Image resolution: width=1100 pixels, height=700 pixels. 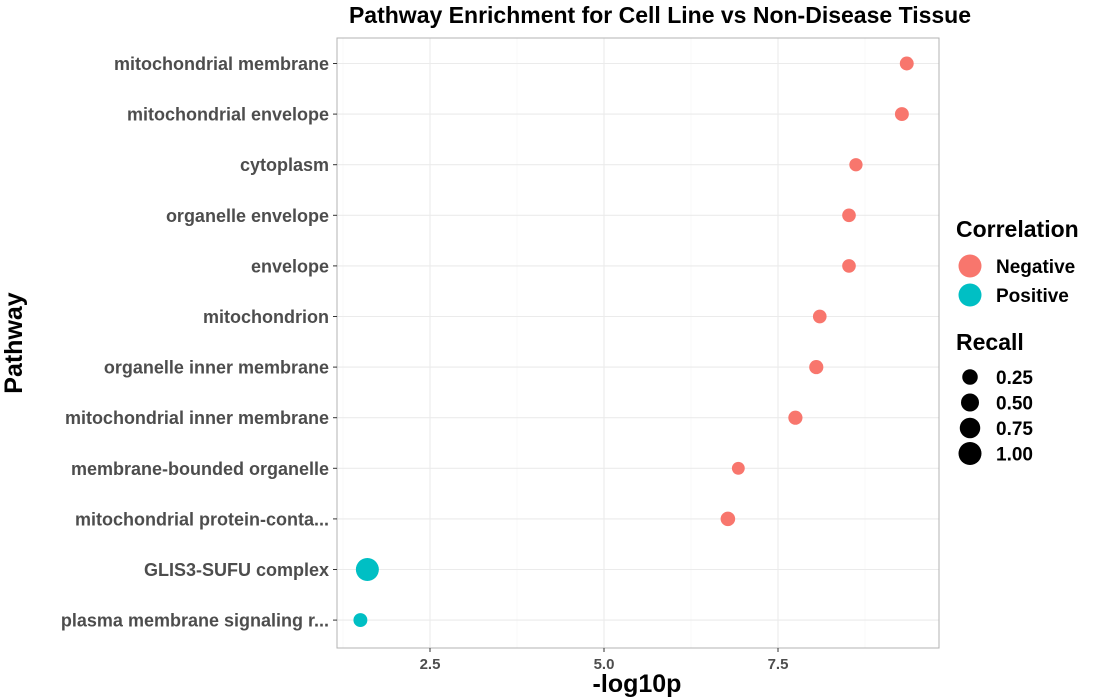 I want to click on x-axis-title: -log10p, so click(x=637, y=684).